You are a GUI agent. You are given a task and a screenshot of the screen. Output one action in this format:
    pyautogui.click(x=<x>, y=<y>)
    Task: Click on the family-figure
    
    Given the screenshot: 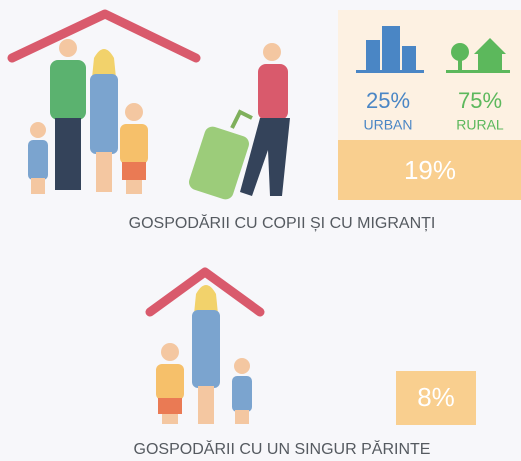 What is the action you would take?
    pyautogui.click(x=88, y=116)
    